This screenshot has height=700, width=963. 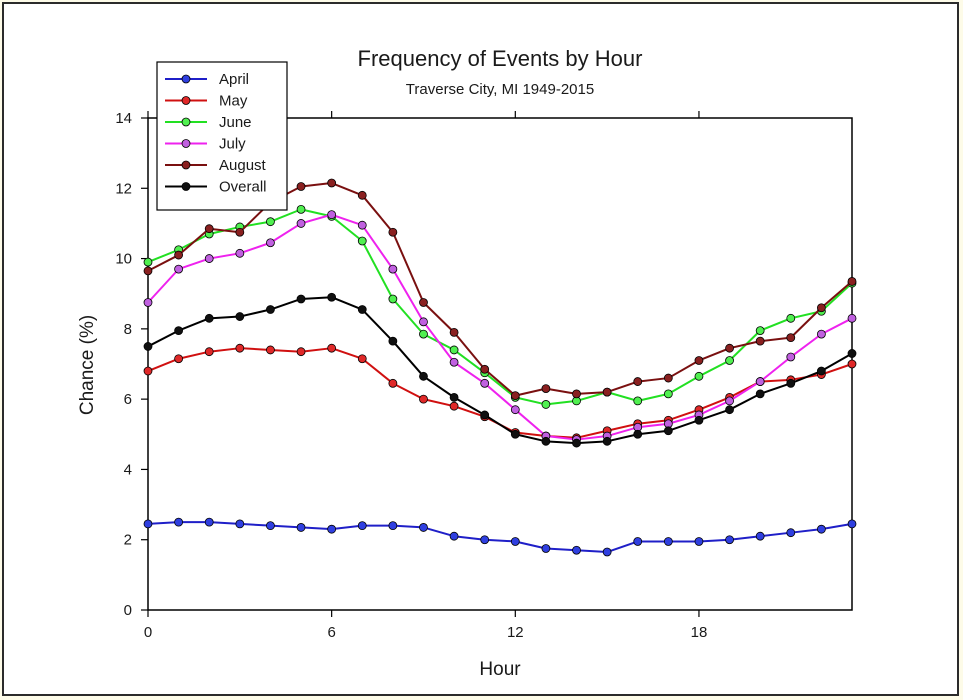 What do you see at coordinates (515, 632) in the screenshot?
I see `x-tick-label: 12` at bounding box center [515, 632].